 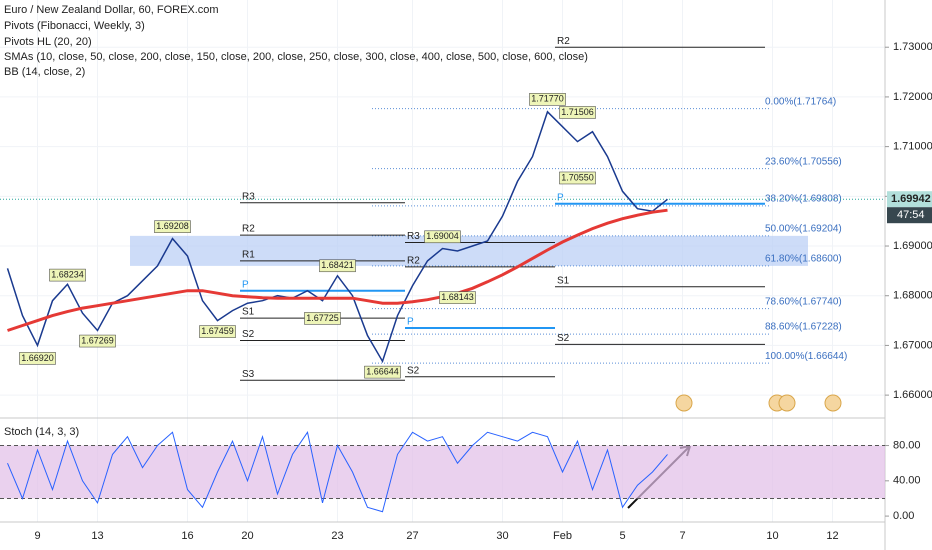 I want to click on hl-label: 1.66920, so click(x=37, y=358).